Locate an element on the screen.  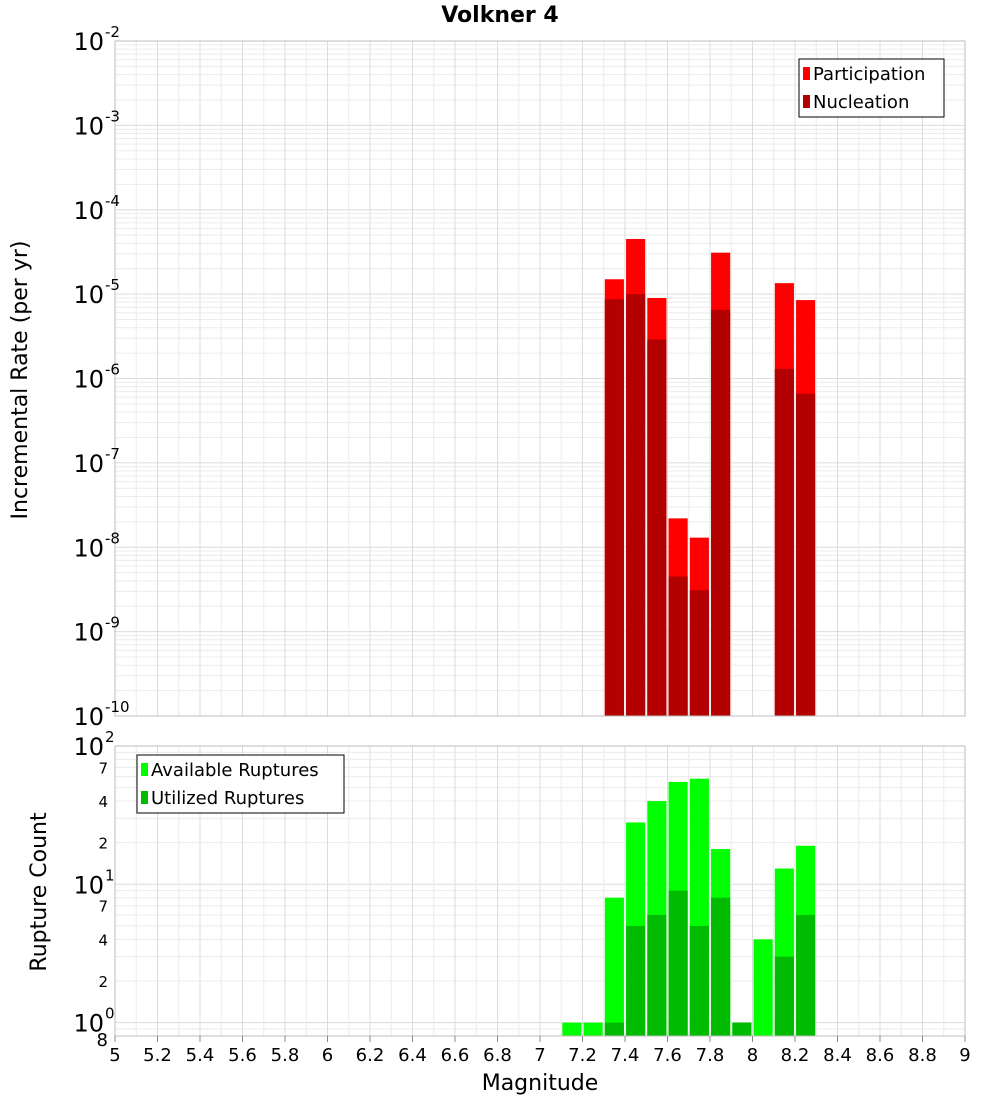
bottom-y-axis-label: Rupture Count is located at coordinates (39, 892).